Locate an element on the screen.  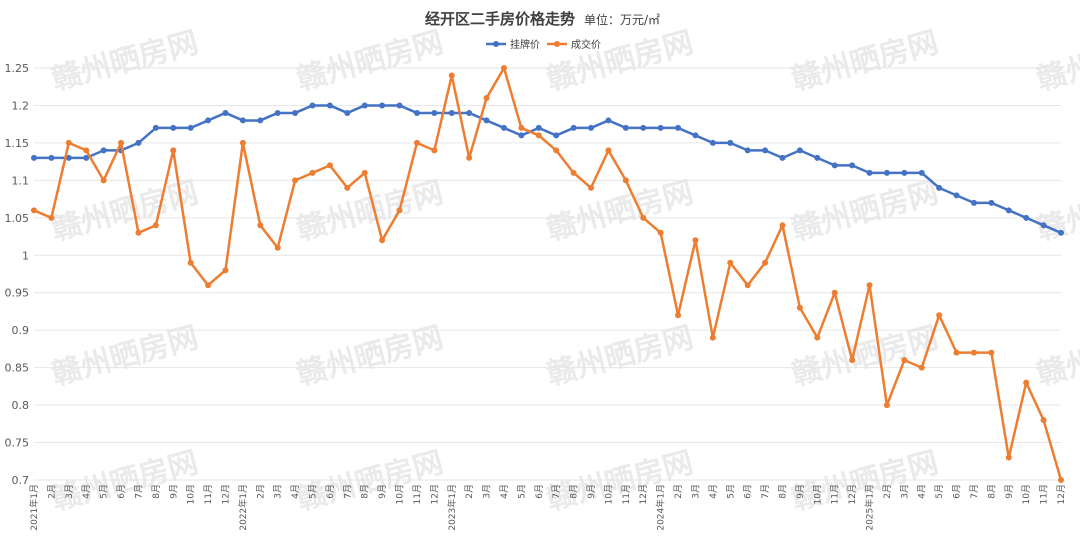
legend-item-listing: 挂牌价 is located at coordinates (513, 44).